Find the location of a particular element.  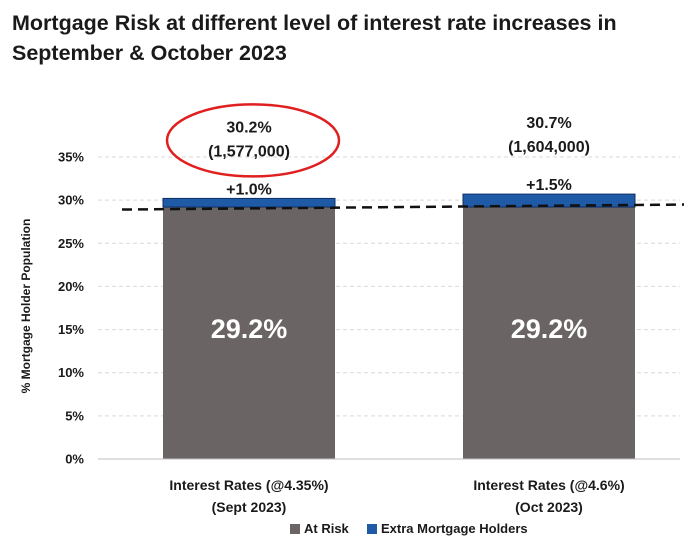

y-axis-label: % Mortgage Holder Population is located at coordinates (26, 306).